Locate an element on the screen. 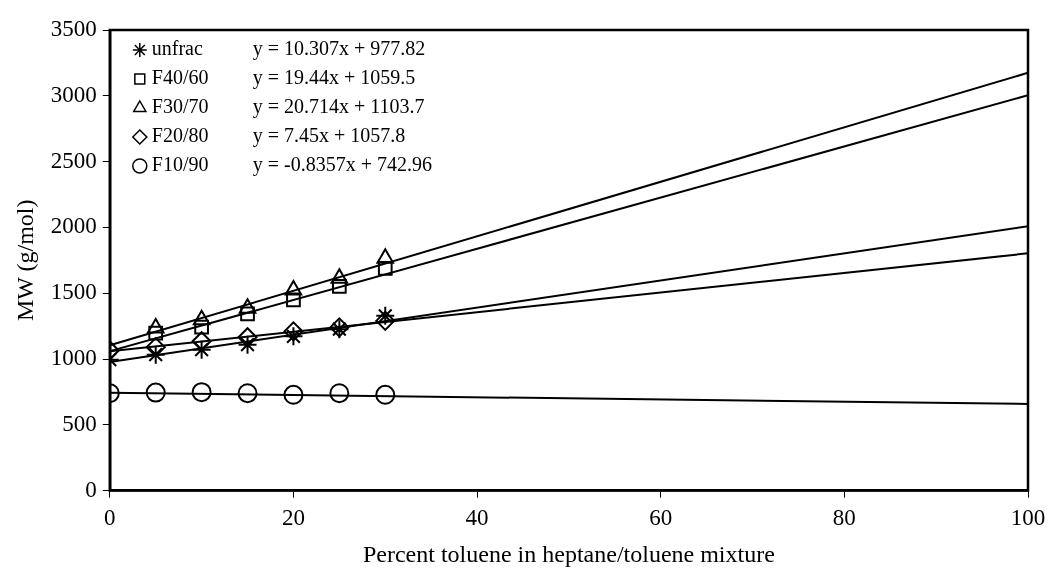 This screenshot has width=1054, height=578. annotation: y = 7.45x + 1057.8 is located at coordinates (329, 136).